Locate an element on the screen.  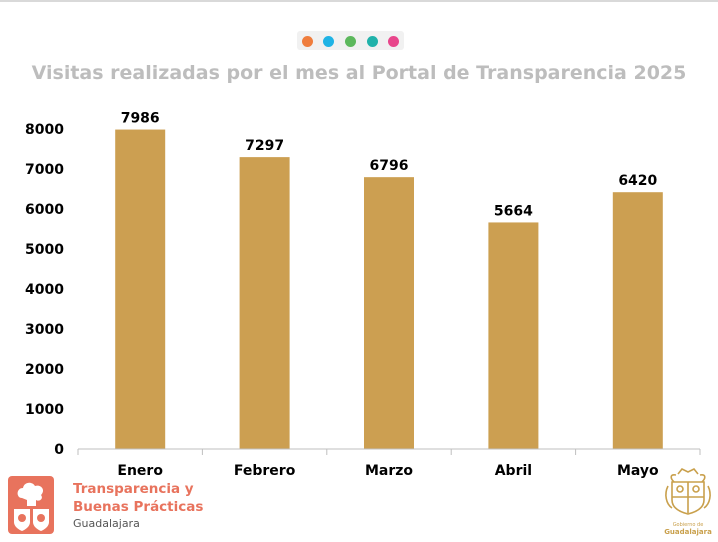
y-tick-label: 5000 is located at coordinates (44, 250).